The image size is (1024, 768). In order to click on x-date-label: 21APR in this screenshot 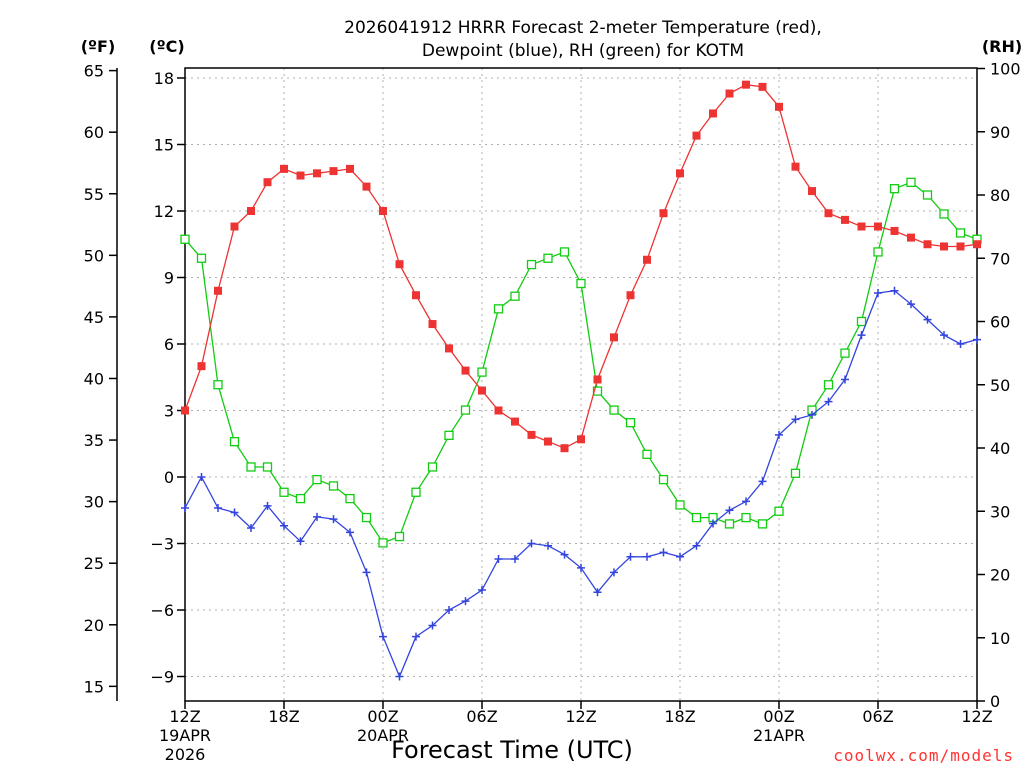, I will do `click(779, 735)`.